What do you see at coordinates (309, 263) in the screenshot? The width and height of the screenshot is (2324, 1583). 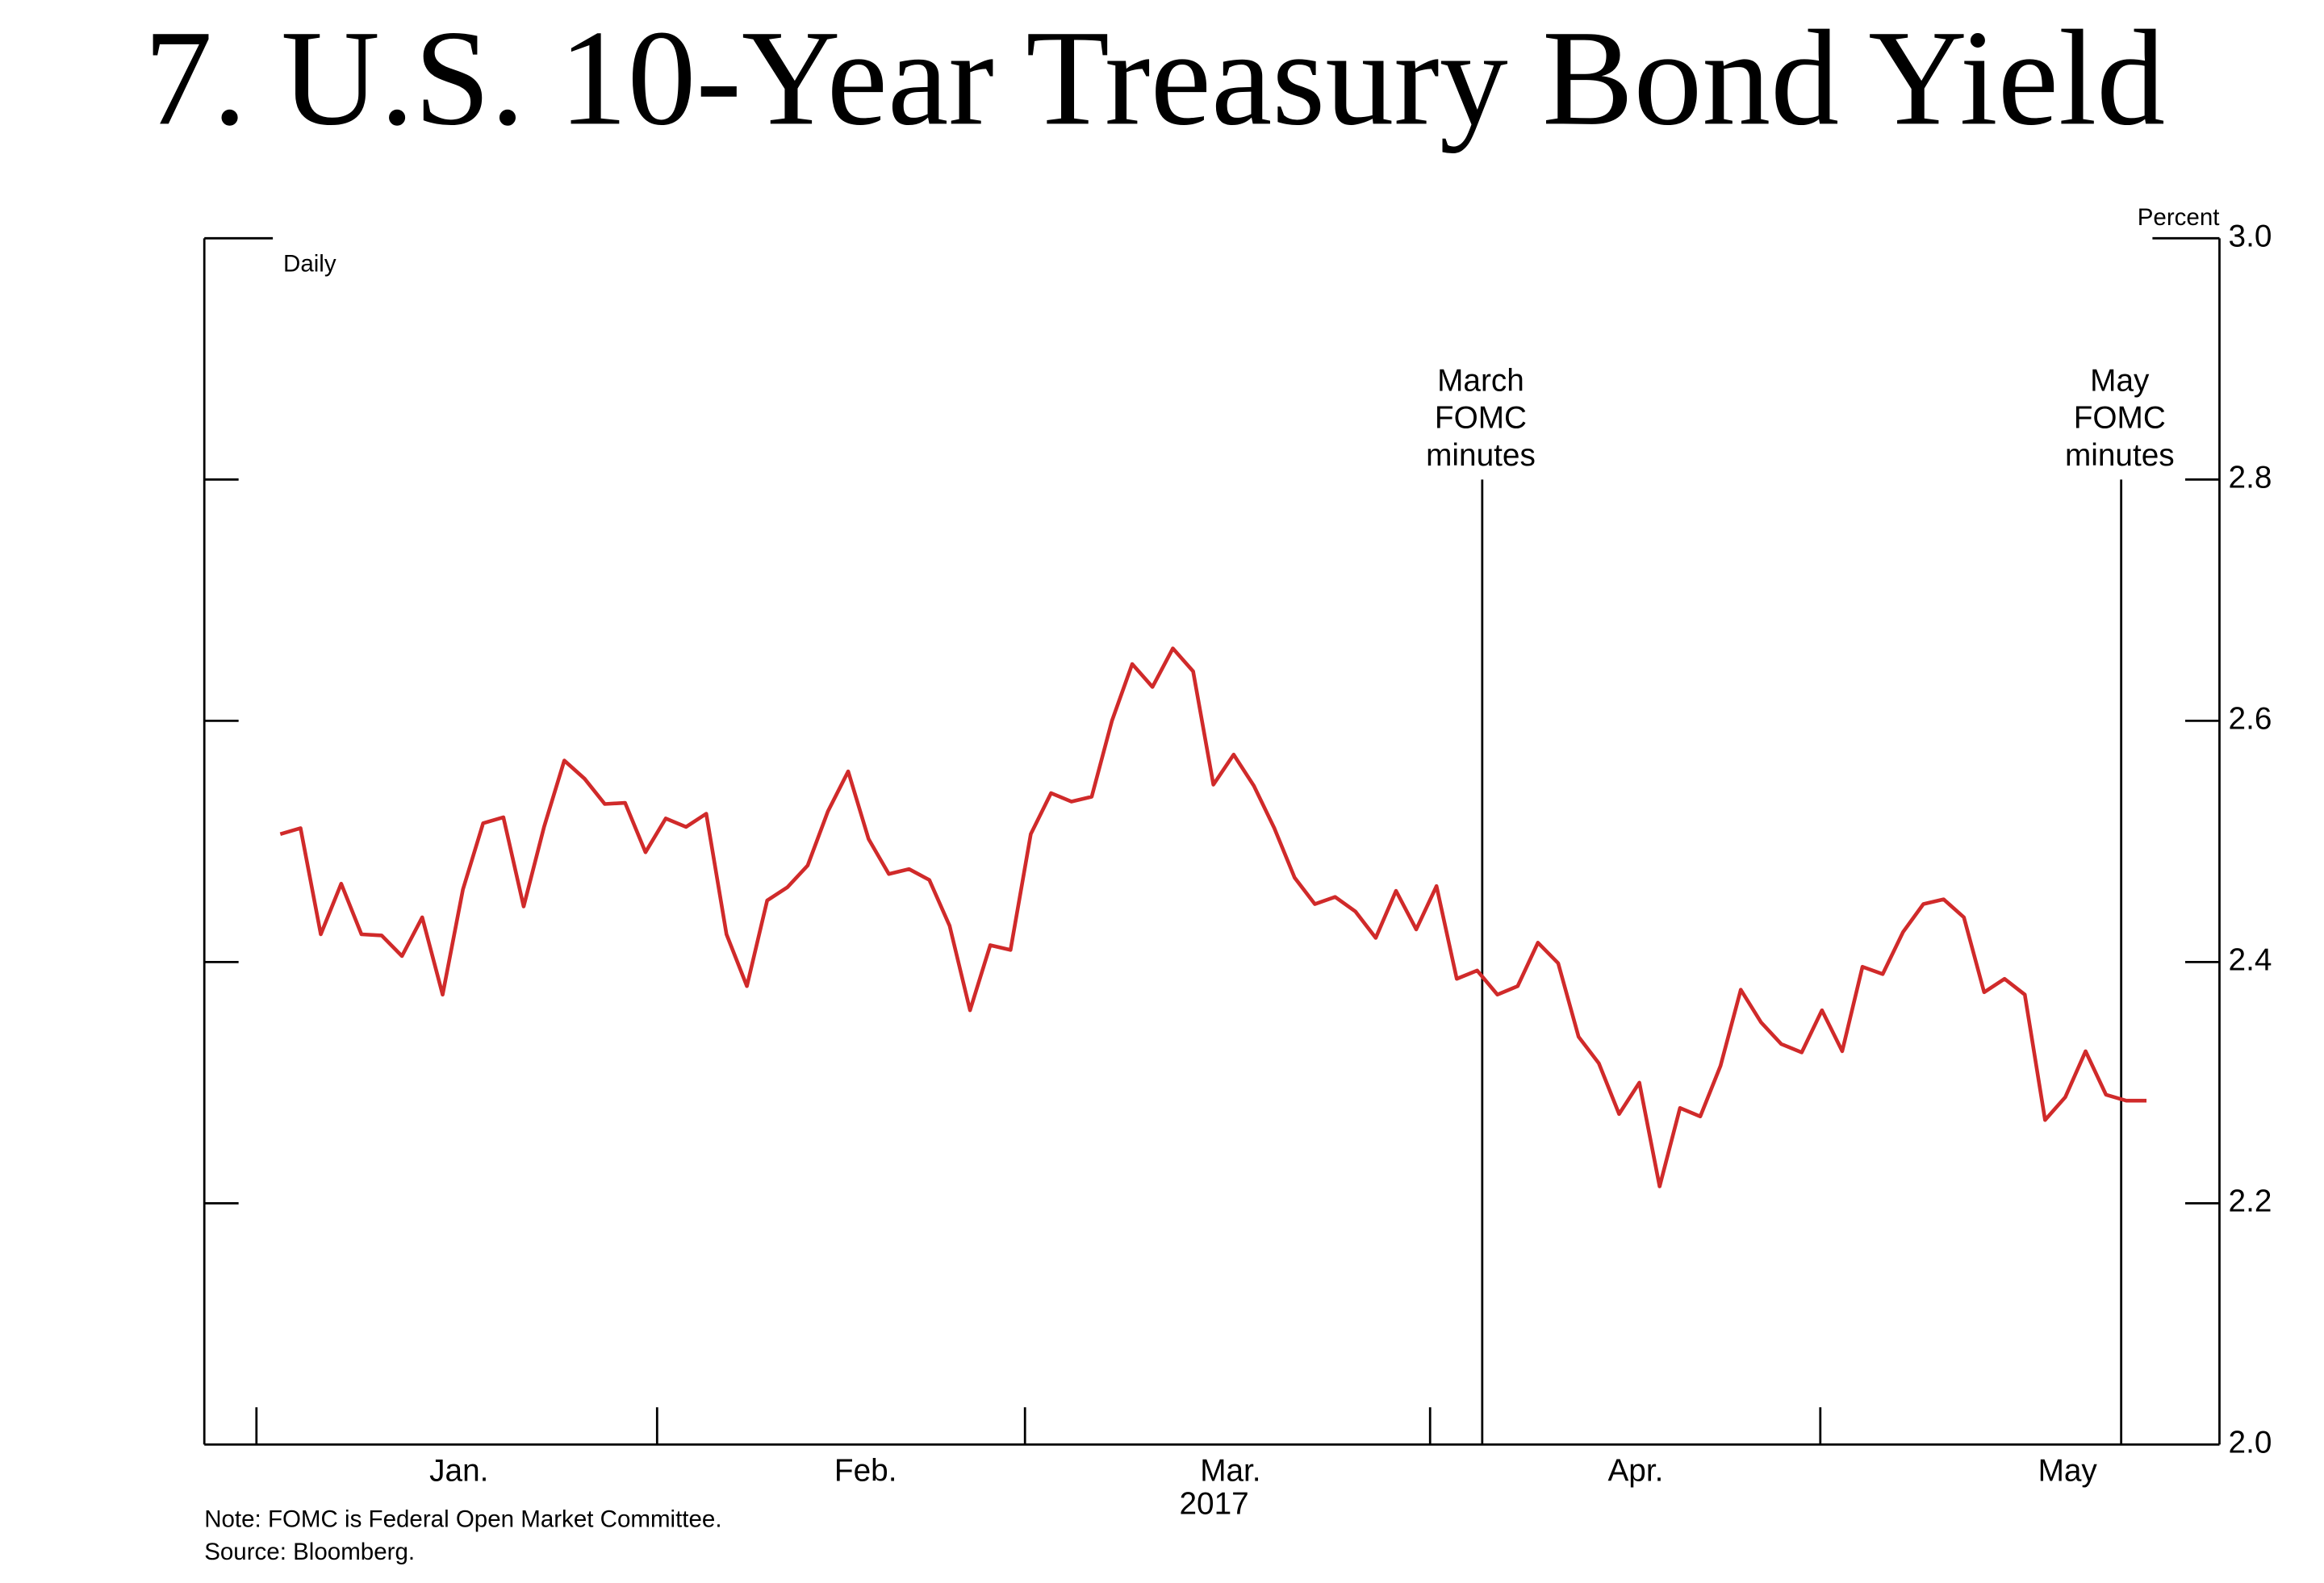 I see `frequency-label: Daily` at bounding box center [309, 263].